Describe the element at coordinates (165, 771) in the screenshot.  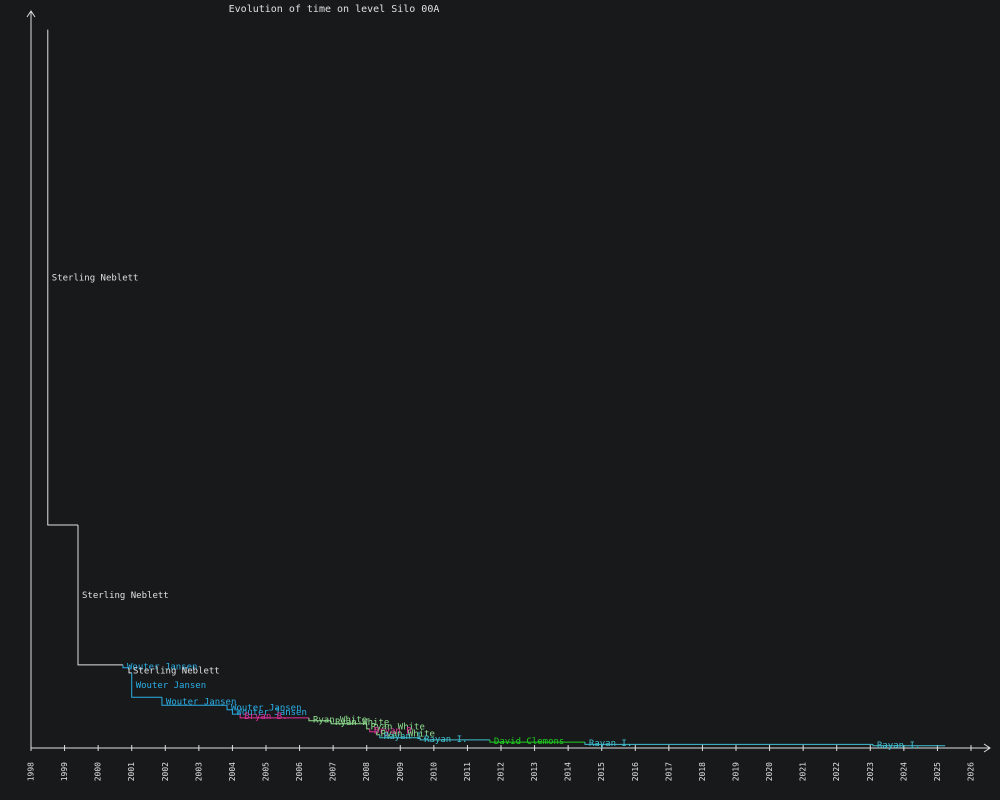
I see `x-tick-label: 2002` at that location.